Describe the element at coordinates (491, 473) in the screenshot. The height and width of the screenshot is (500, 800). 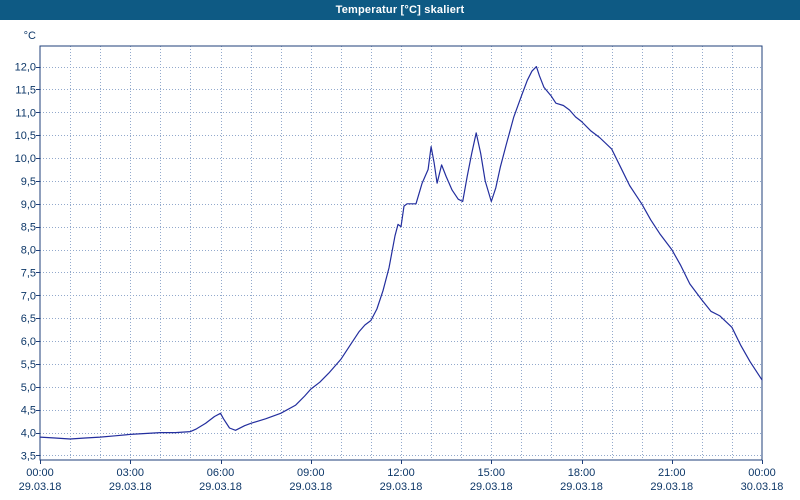
I see `x-tick-time-label: 15:00` at that location.